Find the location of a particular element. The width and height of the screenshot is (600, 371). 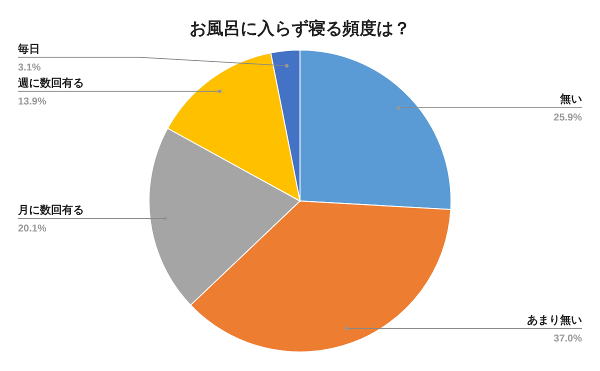

data-label: 3.1% is located at coordinates (29, 68).